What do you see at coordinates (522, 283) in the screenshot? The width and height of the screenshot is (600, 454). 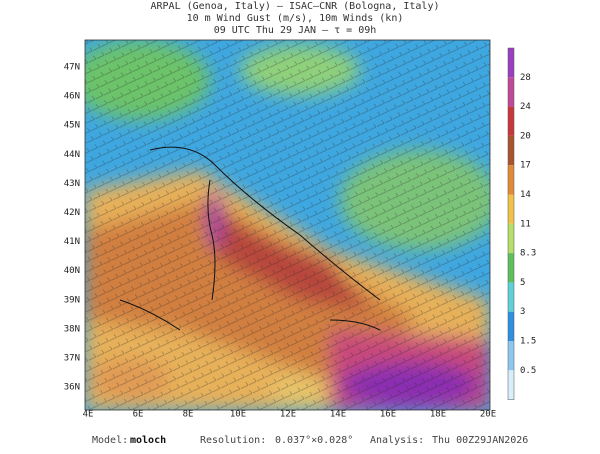 I see `colorbar-tick-label: 5` at bounding box center [522, 283].